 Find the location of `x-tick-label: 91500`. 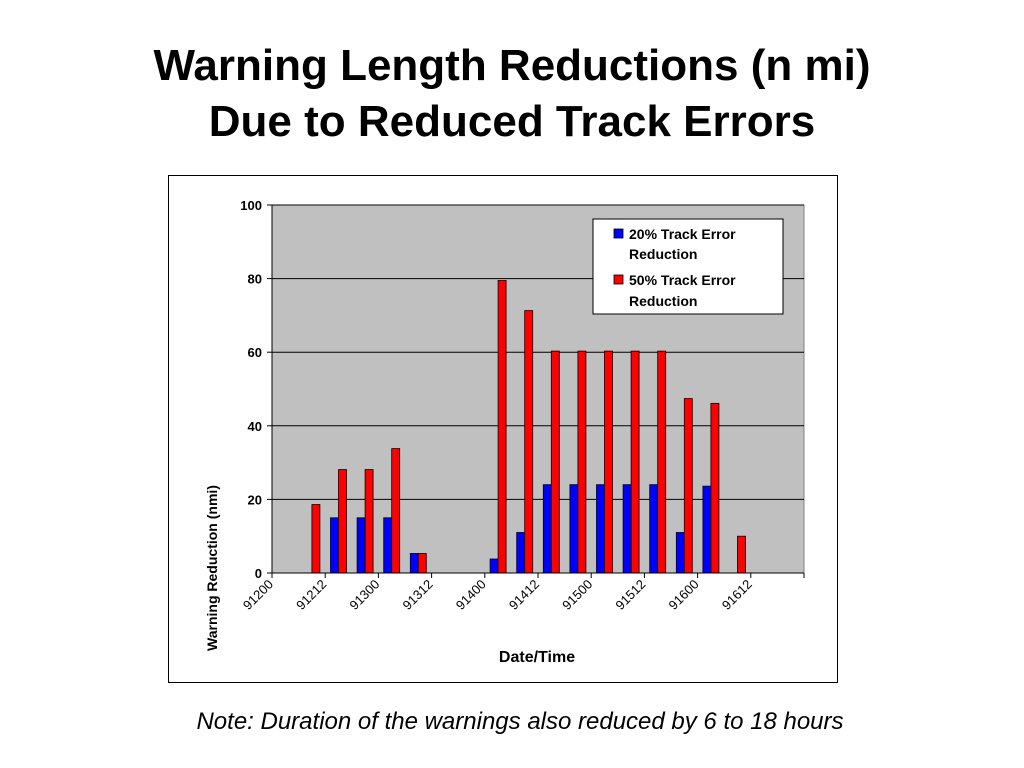

x-tick-label: 91500 is located at coordinates (577, 595).